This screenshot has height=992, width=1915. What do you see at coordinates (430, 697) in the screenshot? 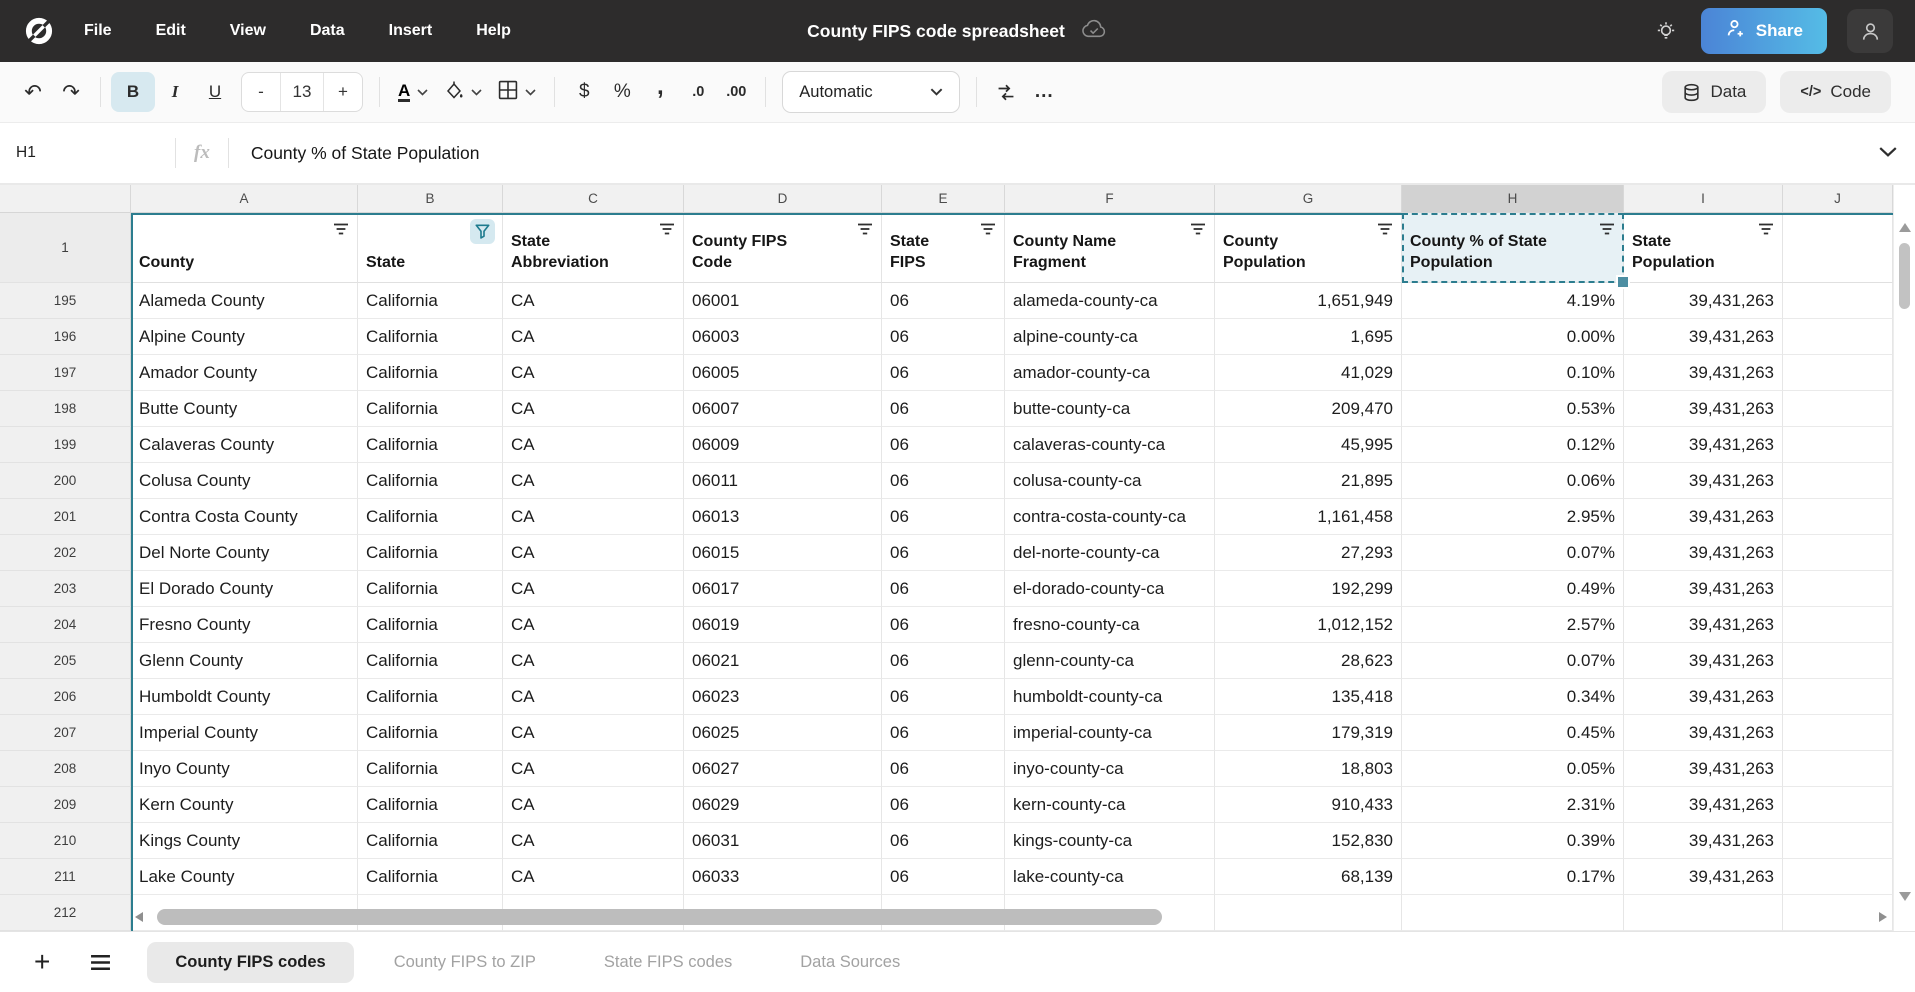
I see `cell-B206: California` at bounding box center [430, 697].